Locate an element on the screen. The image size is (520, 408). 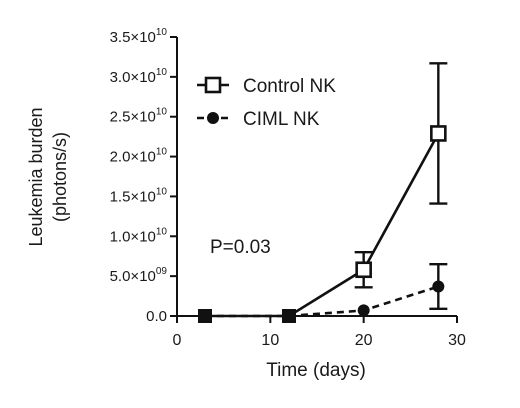
legend-entry: CIML NK is located at coordinates (258, 119).